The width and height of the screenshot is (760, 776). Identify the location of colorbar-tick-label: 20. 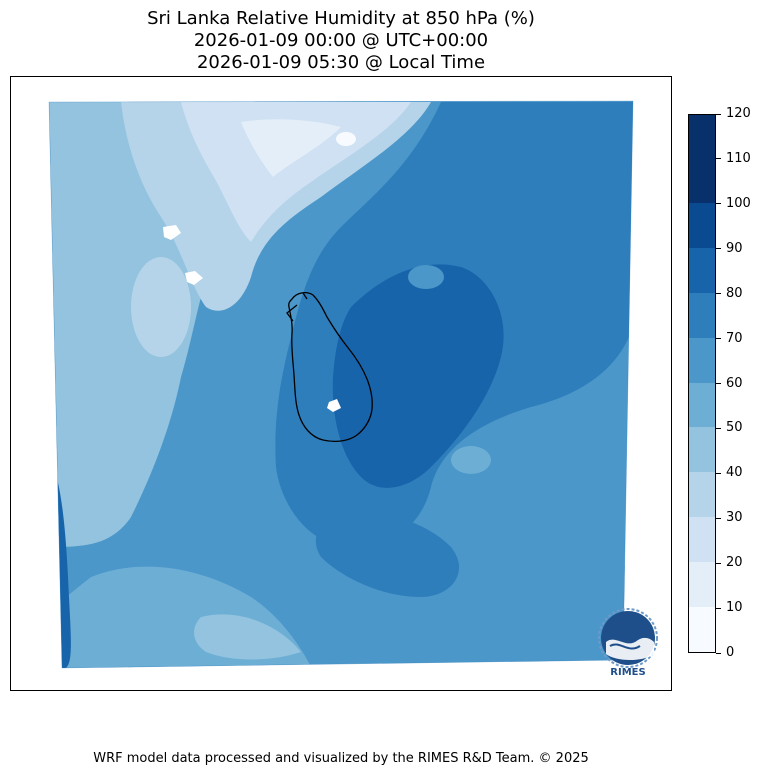
(734, 563).